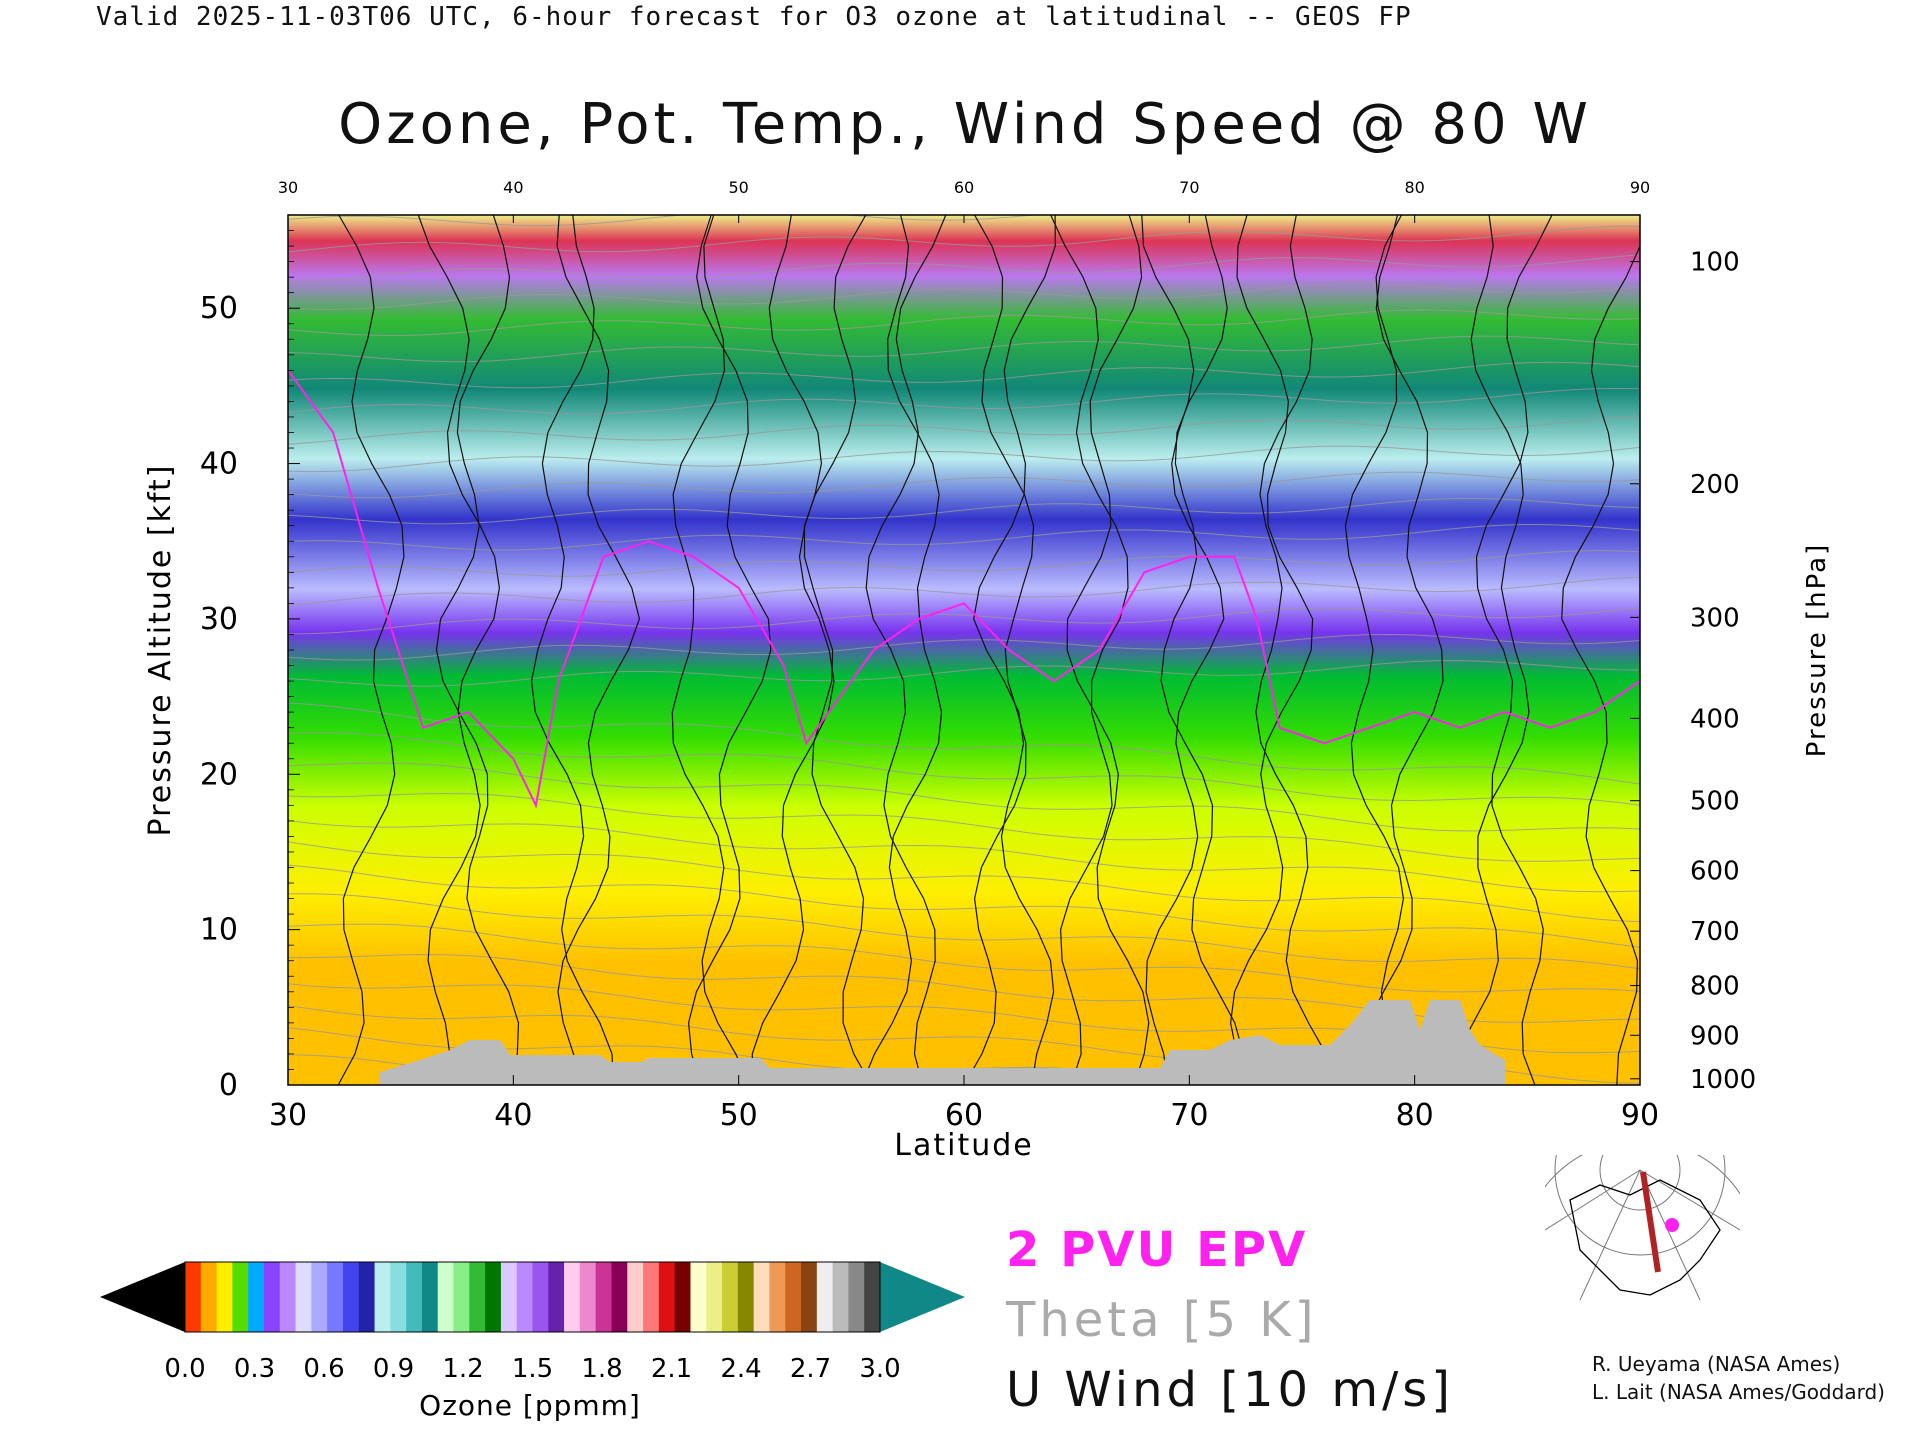 This screenshot has height=1440, width=1920. What do you see at coordinates (922, 1297) in the screenshot?
I see `colorbar-over-arrow` at bounding box center [922, 1297].